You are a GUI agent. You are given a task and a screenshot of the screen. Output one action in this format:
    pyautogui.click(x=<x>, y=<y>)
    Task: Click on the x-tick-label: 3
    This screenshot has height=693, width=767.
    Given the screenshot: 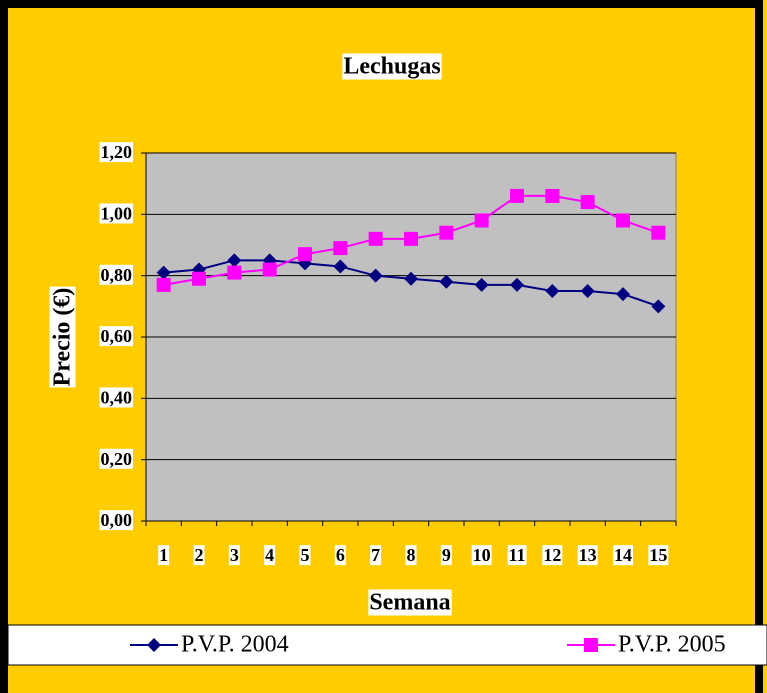 What is the action you would take?
    pyautogui.click(x=234, y=555)
    